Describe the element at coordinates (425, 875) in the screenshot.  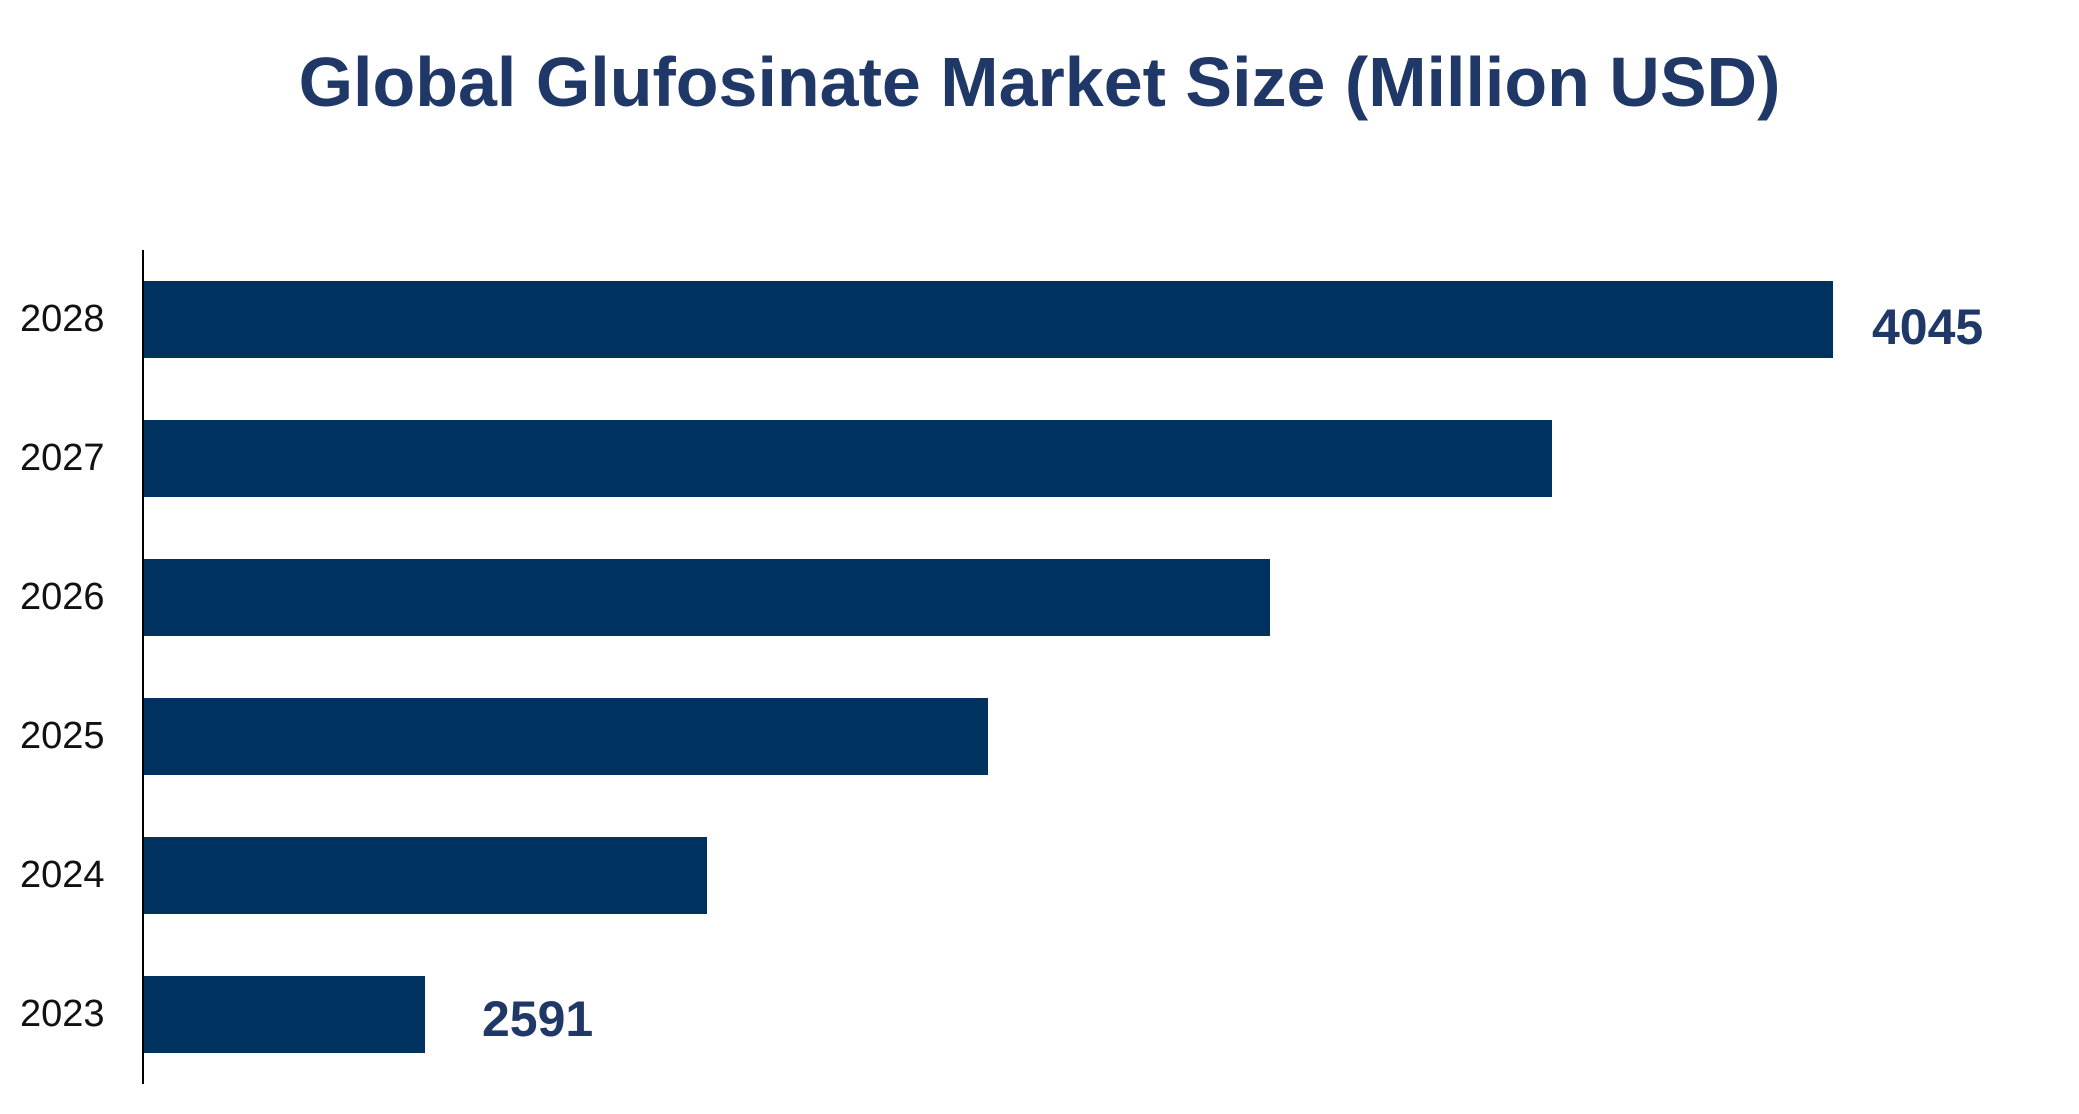
I see `bar-2024` at that location.